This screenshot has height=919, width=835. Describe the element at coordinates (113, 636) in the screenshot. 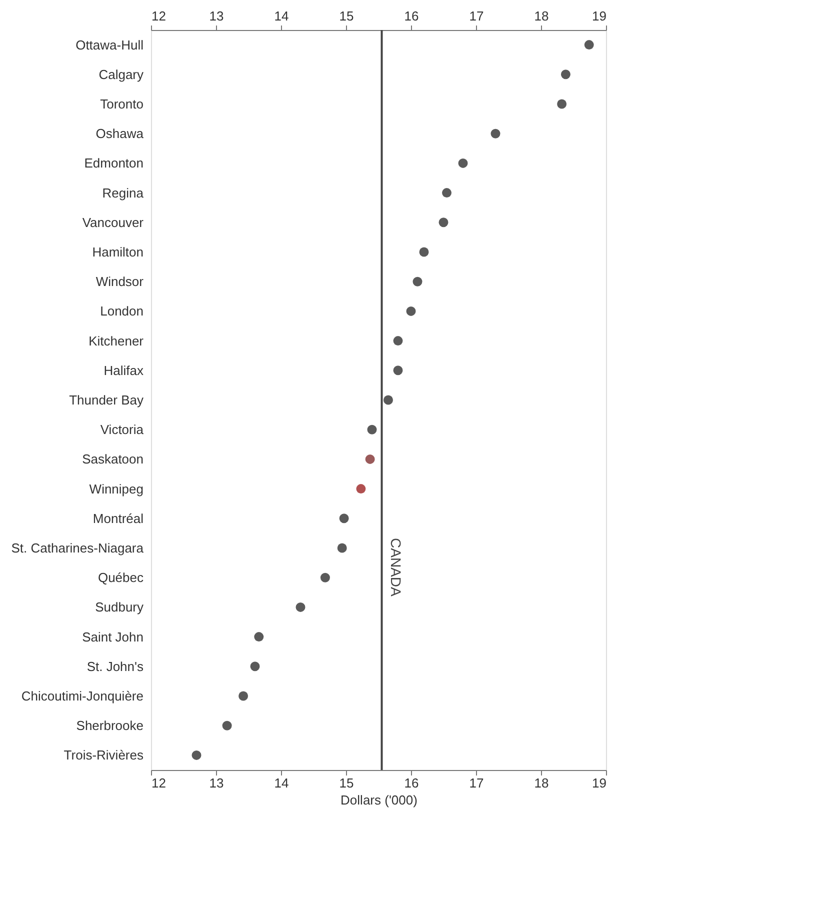

I see `y-tick-label: Saint John` at that location.